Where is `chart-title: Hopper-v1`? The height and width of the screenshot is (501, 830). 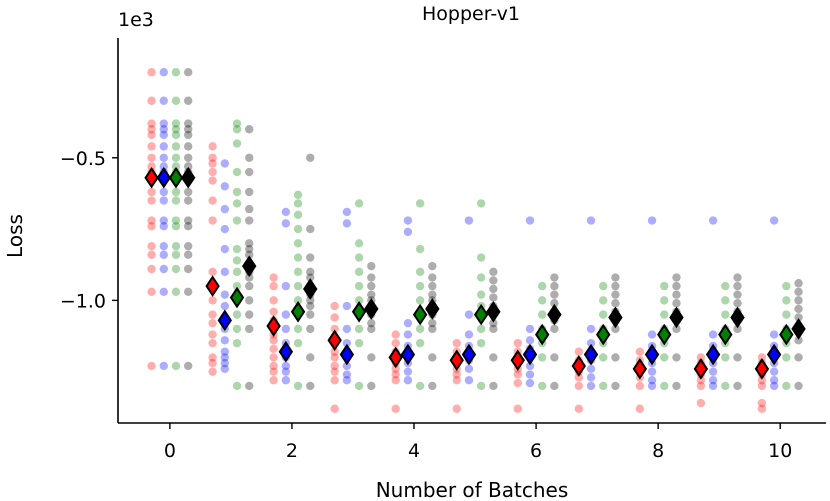 chart-title: Hopper-v1 is located at coordinates (471, 14).